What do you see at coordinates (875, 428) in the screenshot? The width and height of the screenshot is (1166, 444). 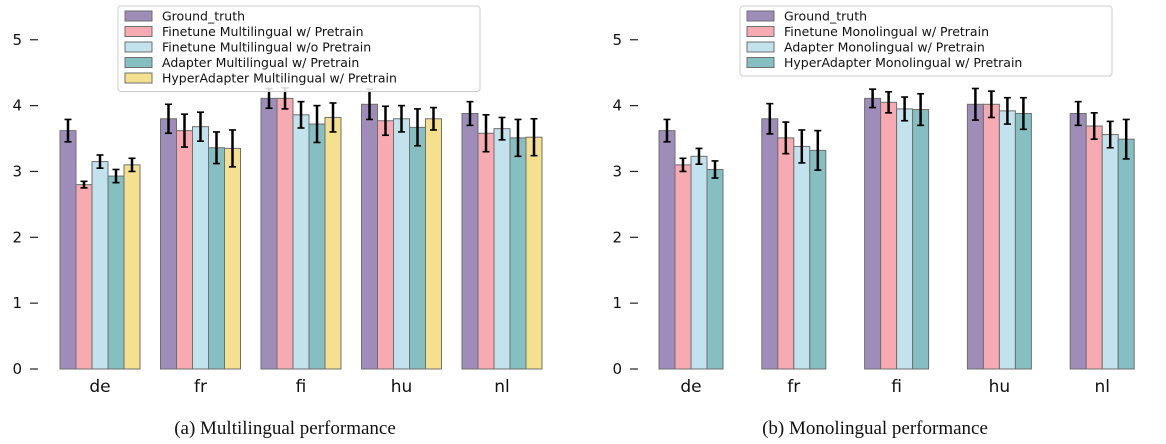 I see `monolingual-chart-caption: (b) Monolingual performance` at bounding box center [875, 428].